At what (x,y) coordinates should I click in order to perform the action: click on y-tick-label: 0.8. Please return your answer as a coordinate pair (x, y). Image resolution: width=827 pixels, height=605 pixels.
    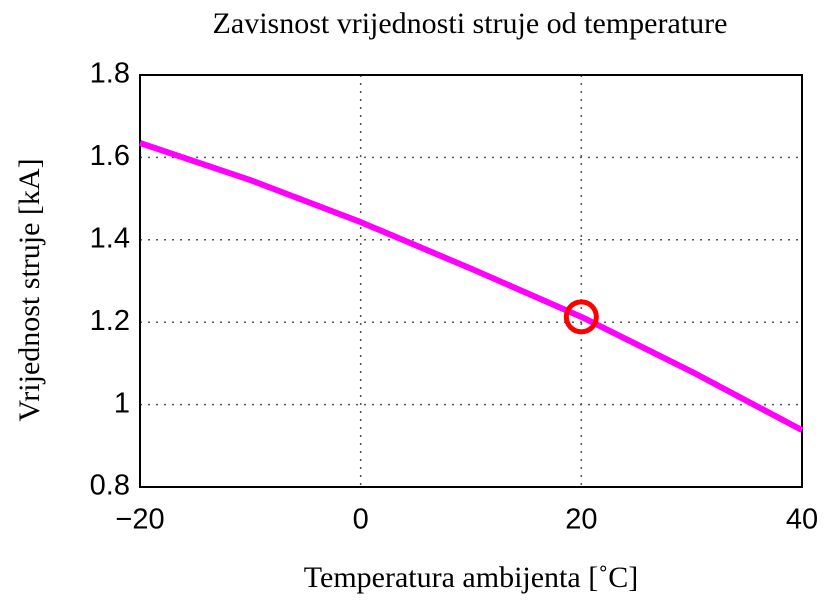
    Looking at the image, I should click on (110, 486).